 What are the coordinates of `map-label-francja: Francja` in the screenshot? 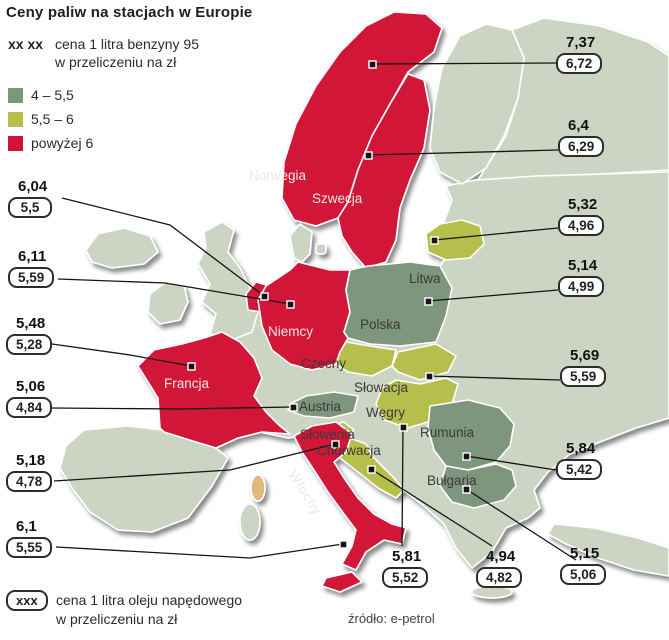 It's located at (187, 383).